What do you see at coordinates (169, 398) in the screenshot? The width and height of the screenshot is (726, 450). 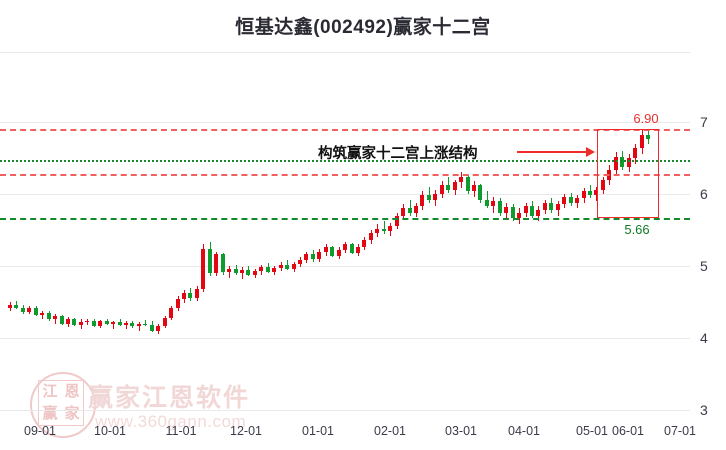 I see `watermark-brand: 赢家江恩软件` at bounding box center [169, 398].